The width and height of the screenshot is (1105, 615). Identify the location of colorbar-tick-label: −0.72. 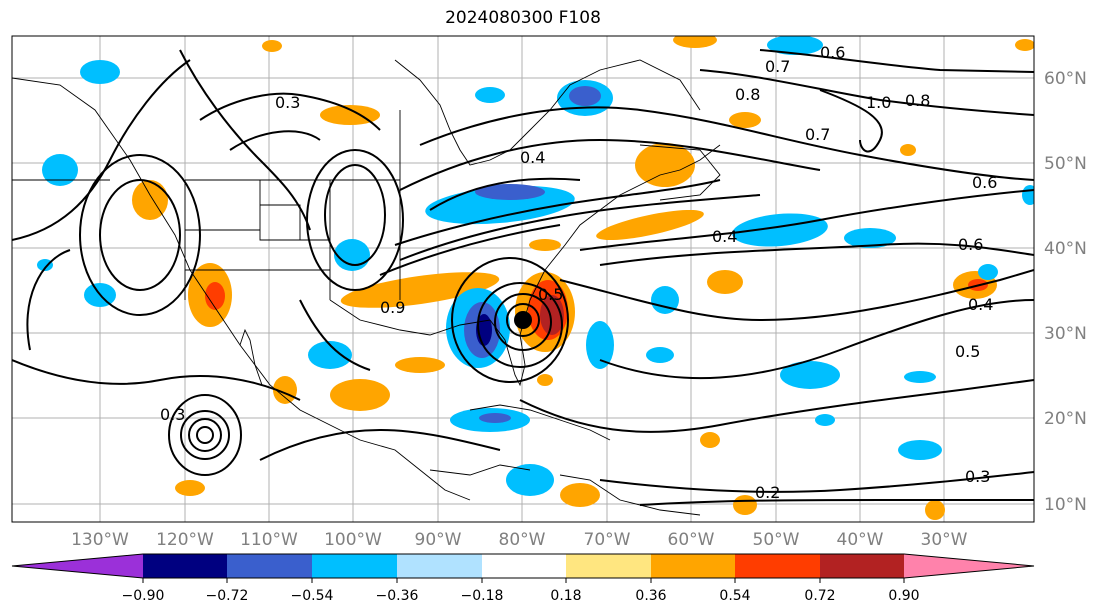
(227, 596).